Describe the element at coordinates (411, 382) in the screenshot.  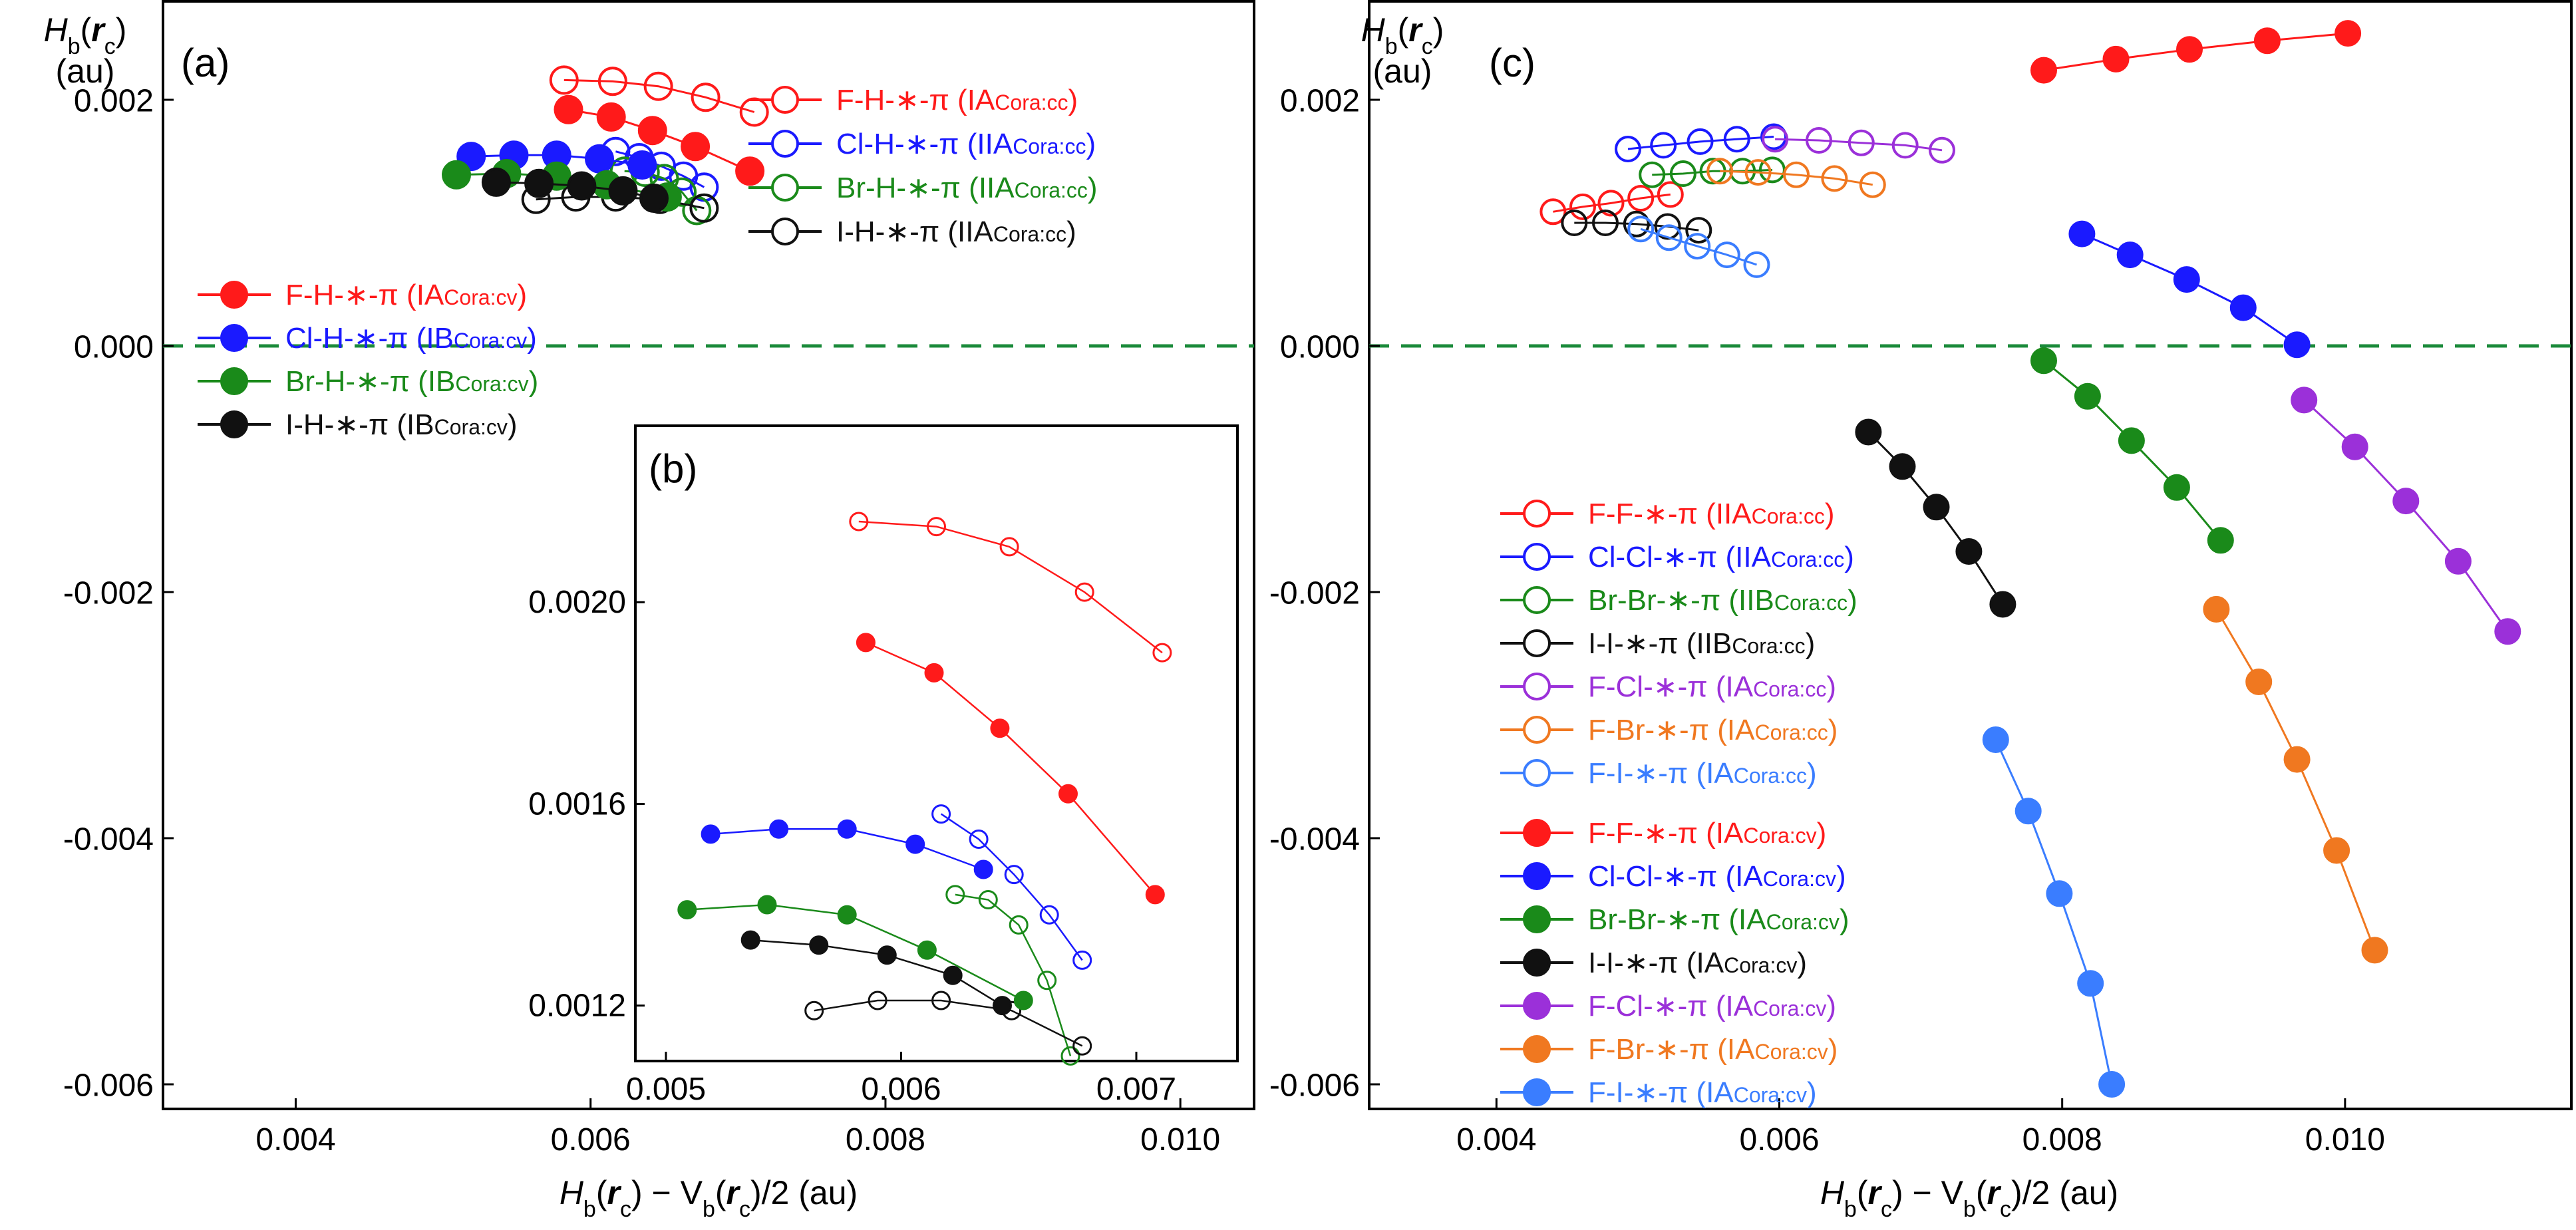
I see `legend-label: Br-H-∗-π (IBCora:cv)` at that location.